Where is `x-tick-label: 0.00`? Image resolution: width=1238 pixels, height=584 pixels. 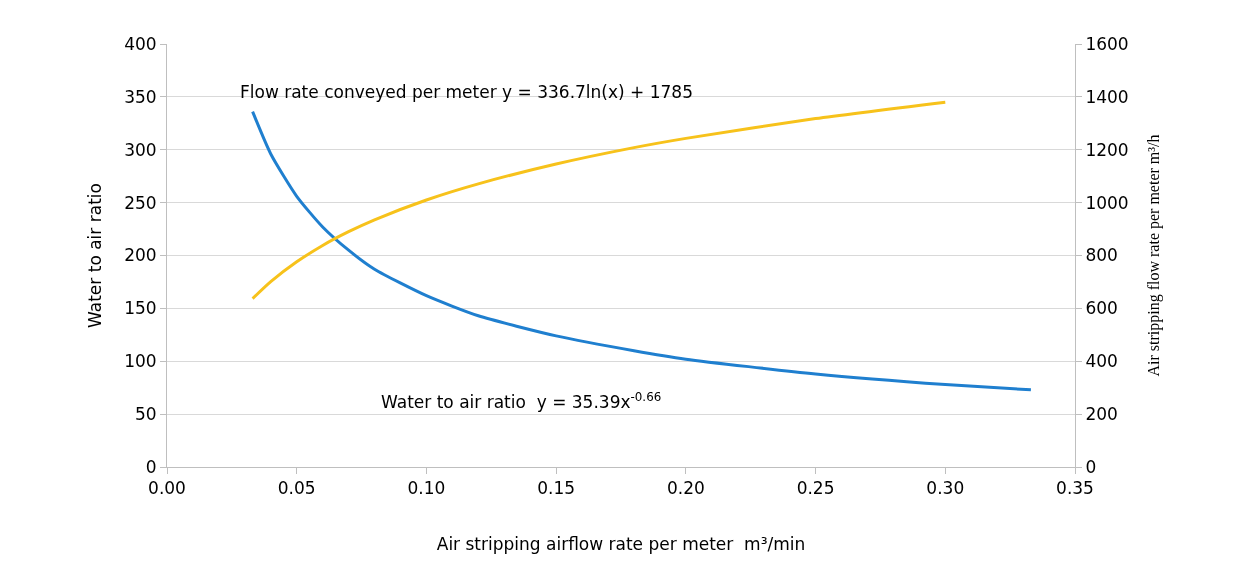 x-tick-label: 0.00 is located at coordinates (167, 488).